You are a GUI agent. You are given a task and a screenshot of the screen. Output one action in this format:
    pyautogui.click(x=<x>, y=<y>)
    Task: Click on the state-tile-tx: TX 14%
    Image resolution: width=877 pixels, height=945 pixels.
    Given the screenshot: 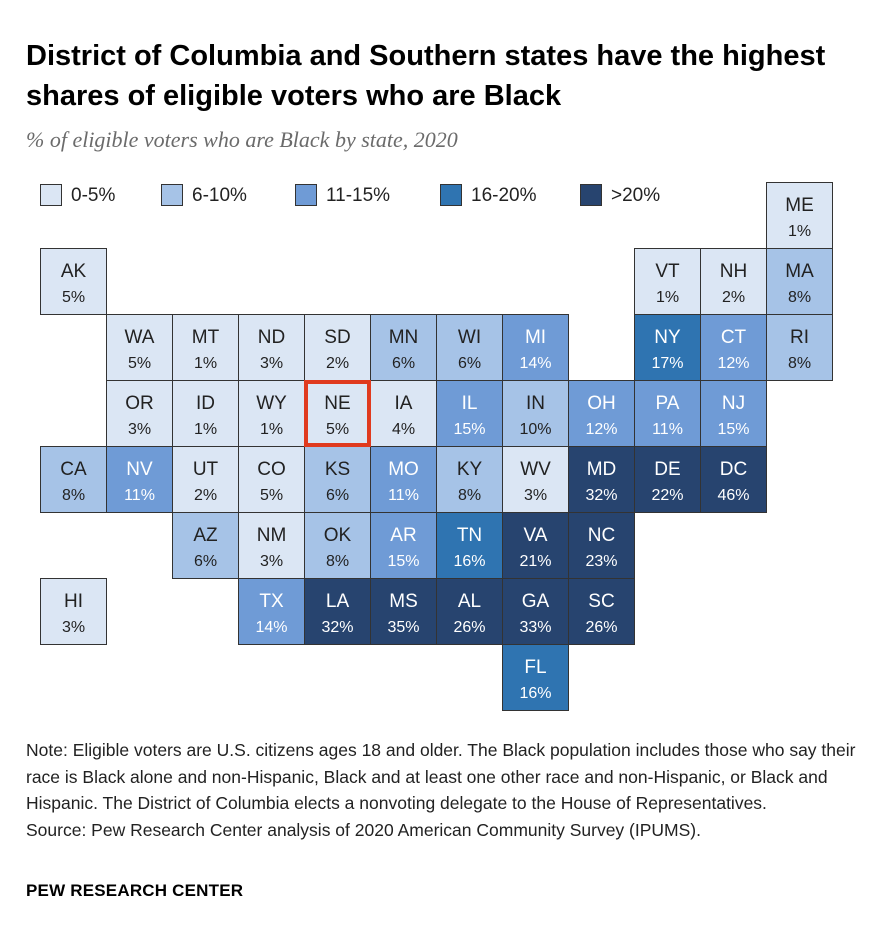 What is the action you would take?
    pyautogui.click(x=271, y=611)
    